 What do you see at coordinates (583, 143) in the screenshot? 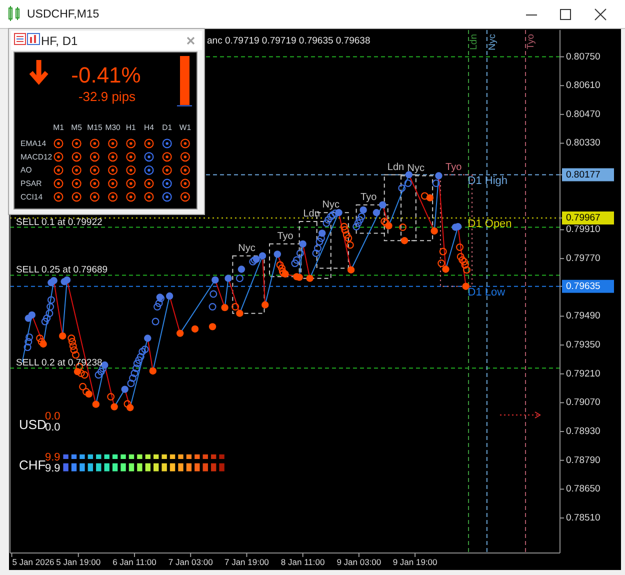
I see `y-tick-label: 0.80330` at bounding box center [583, 143].